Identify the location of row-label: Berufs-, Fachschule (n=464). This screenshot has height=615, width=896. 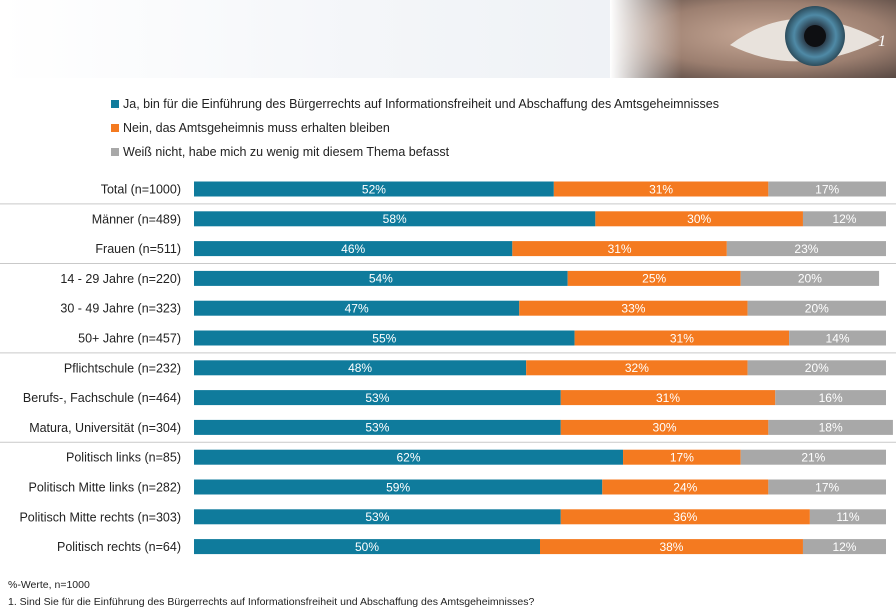
(102, 398).